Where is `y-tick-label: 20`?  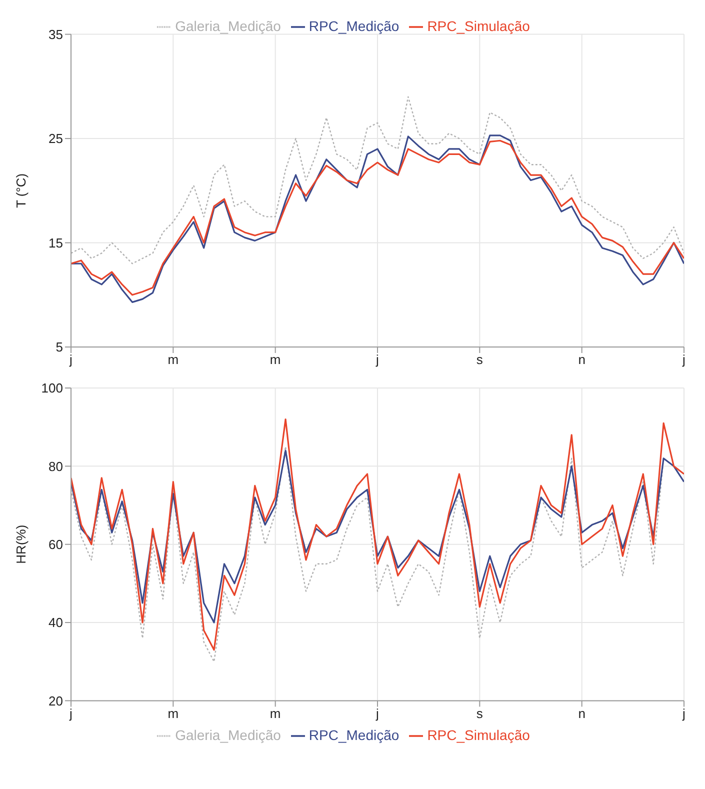
y-tick-label: 20 is located at coordinates (55, 700).